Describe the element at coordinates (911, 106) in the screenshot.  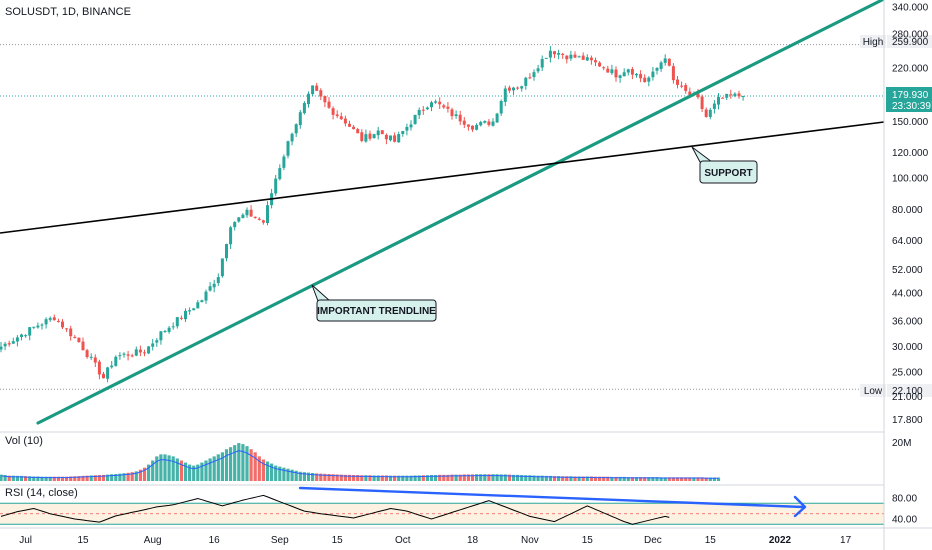
I see `last-price-countdown: 23:30:39` at that location.